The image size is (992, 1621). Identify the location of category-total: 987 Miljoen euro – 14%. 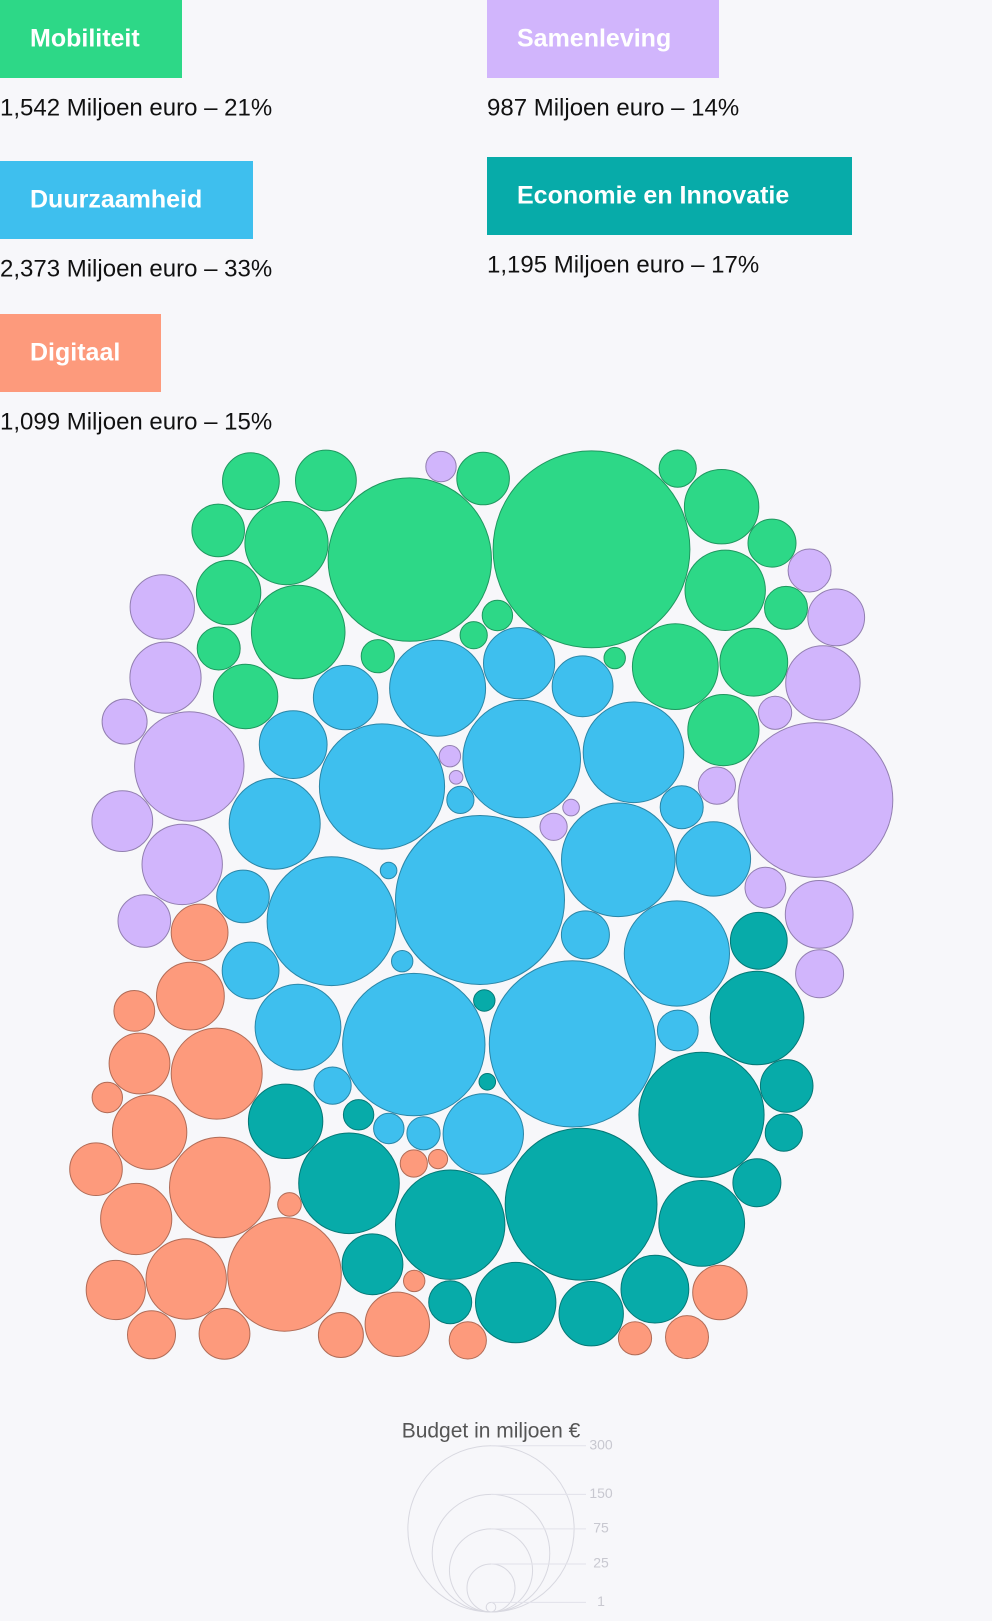
(613, 107).